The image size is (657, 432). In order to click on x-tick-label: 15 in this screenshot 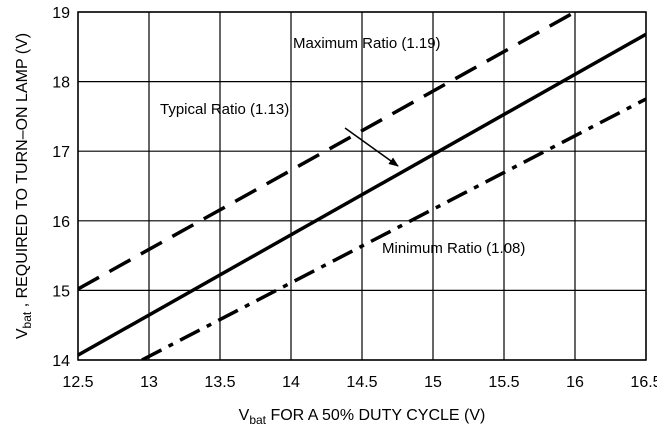, I will do `click(433, 382)`.